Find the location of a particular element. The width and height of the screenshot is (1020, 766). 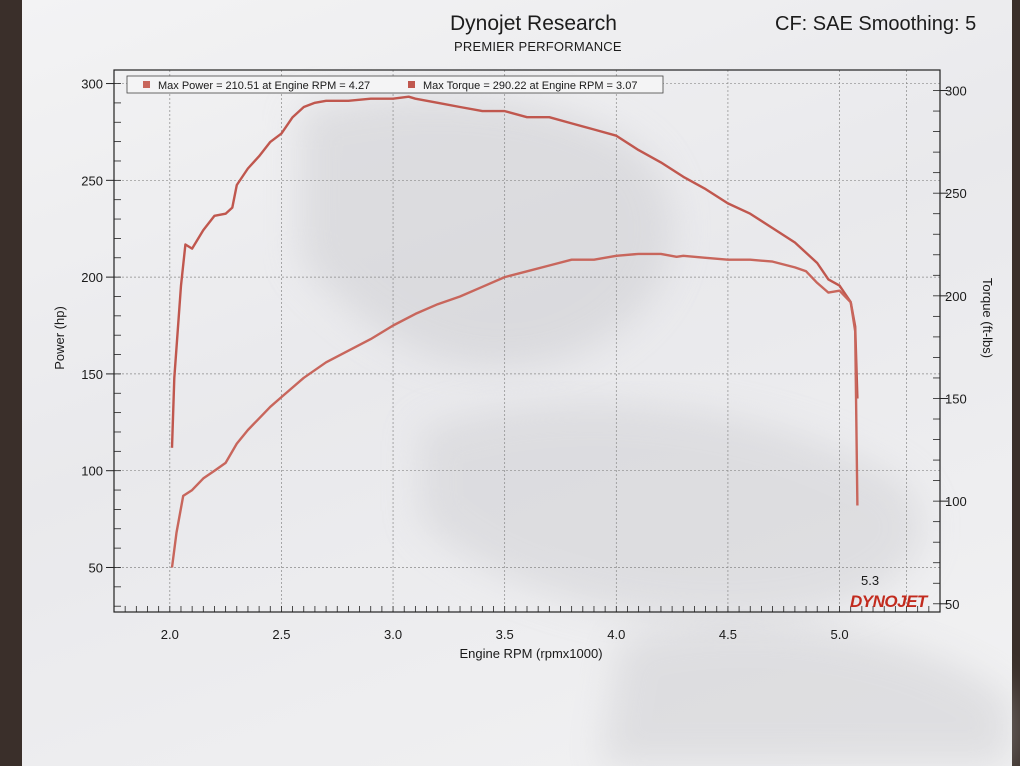

x-tick-label: 4.0 is located at coordinates (616, 634).